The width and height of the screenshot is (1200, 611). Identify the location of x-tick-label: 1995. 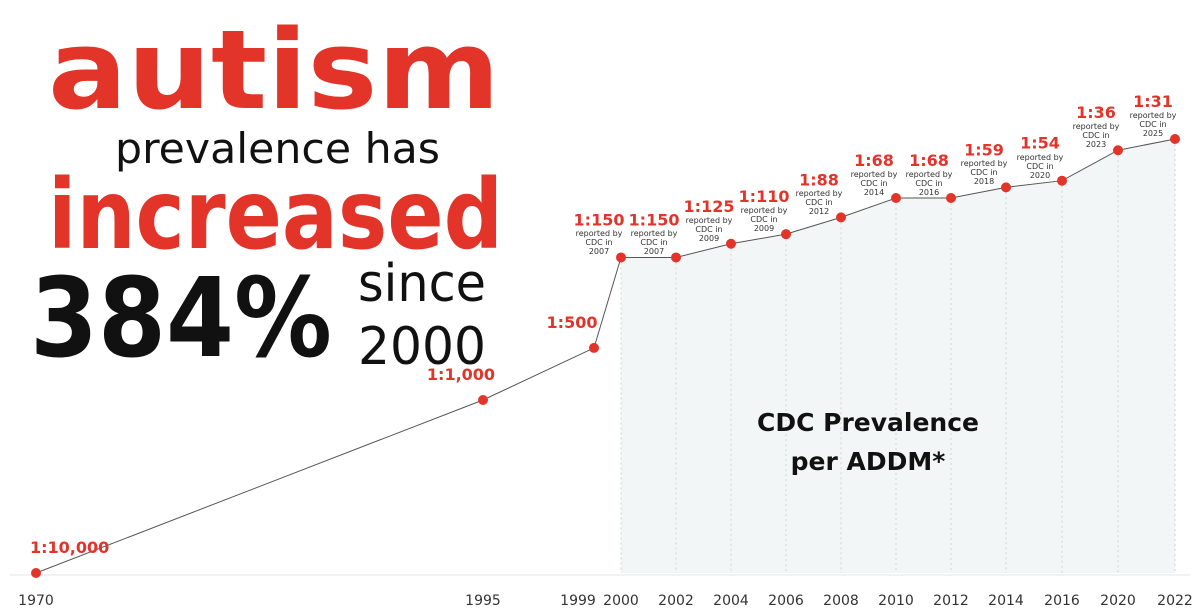
(483, 601).